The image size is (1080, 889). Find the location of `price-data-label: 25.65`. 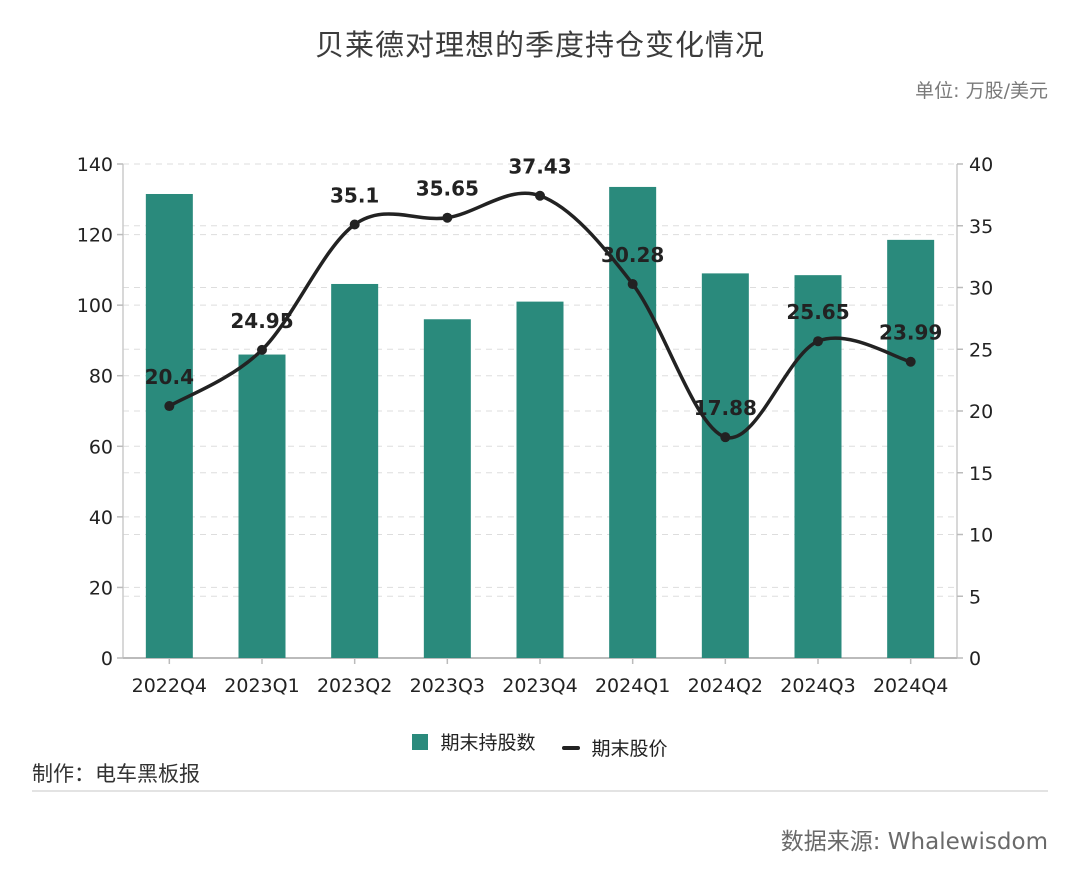

price-data-label: 25.65 is located at coordinates (817, 312).